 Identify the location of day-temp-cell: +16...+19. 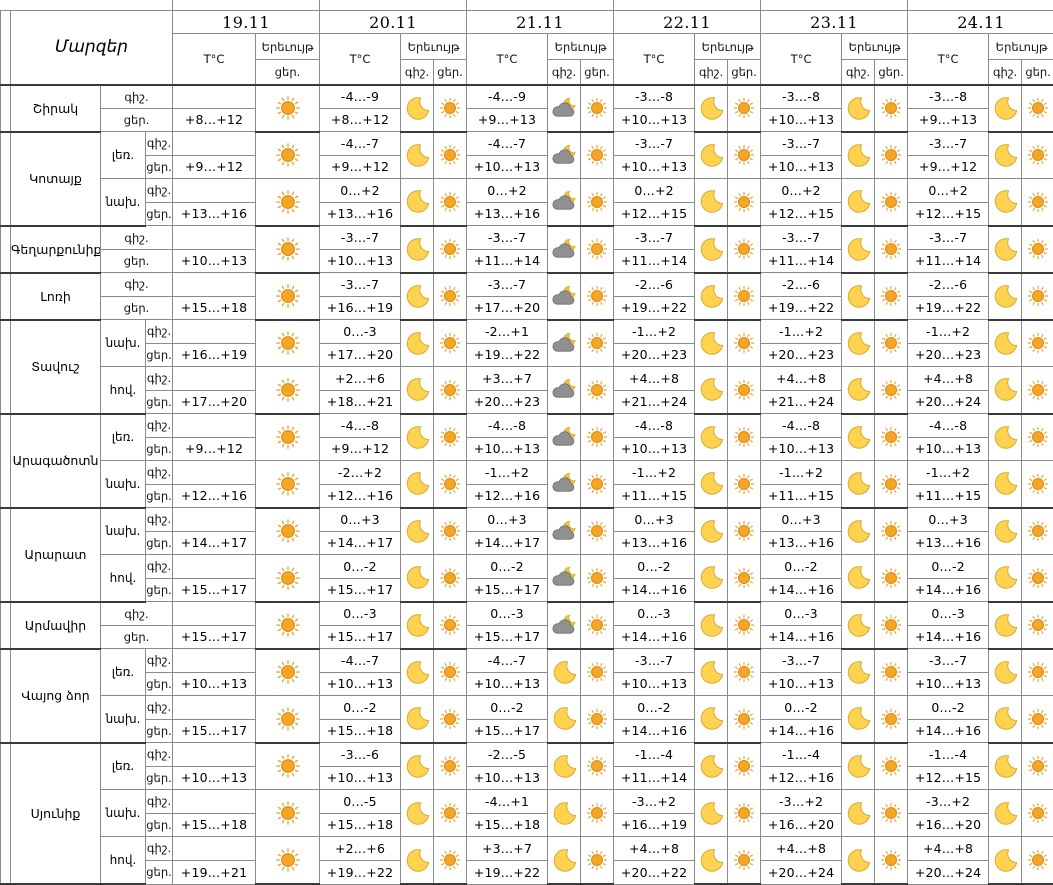
(360, 307).